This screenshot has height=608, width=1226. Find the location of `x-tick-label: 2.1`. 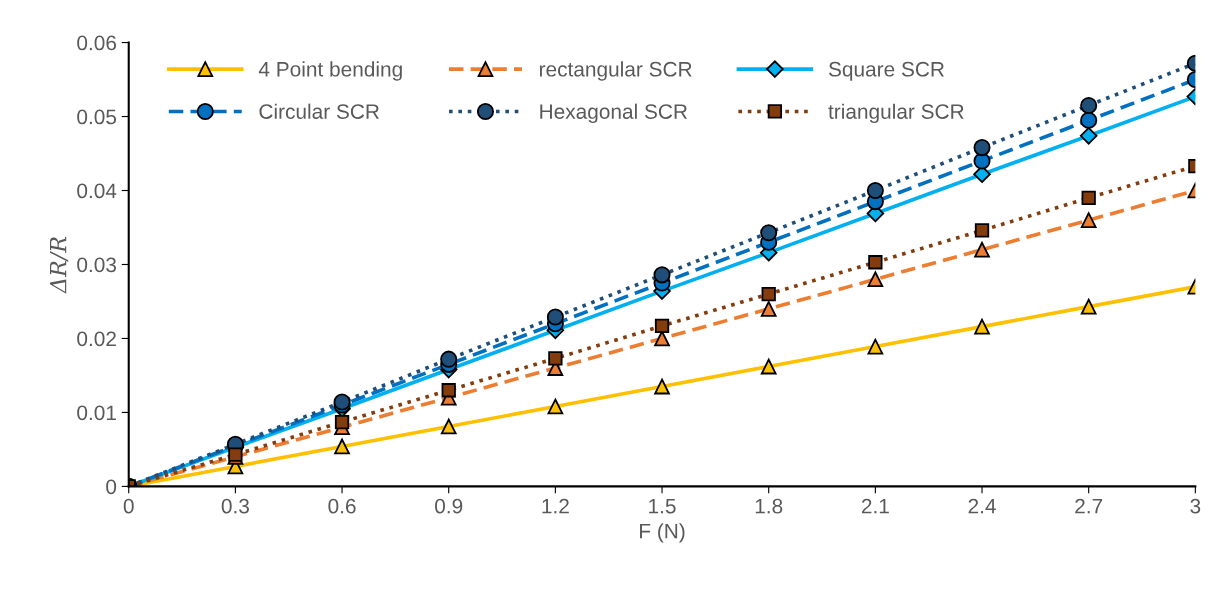

x-tick-label: 2.1 is located at coordinates (875, 506).